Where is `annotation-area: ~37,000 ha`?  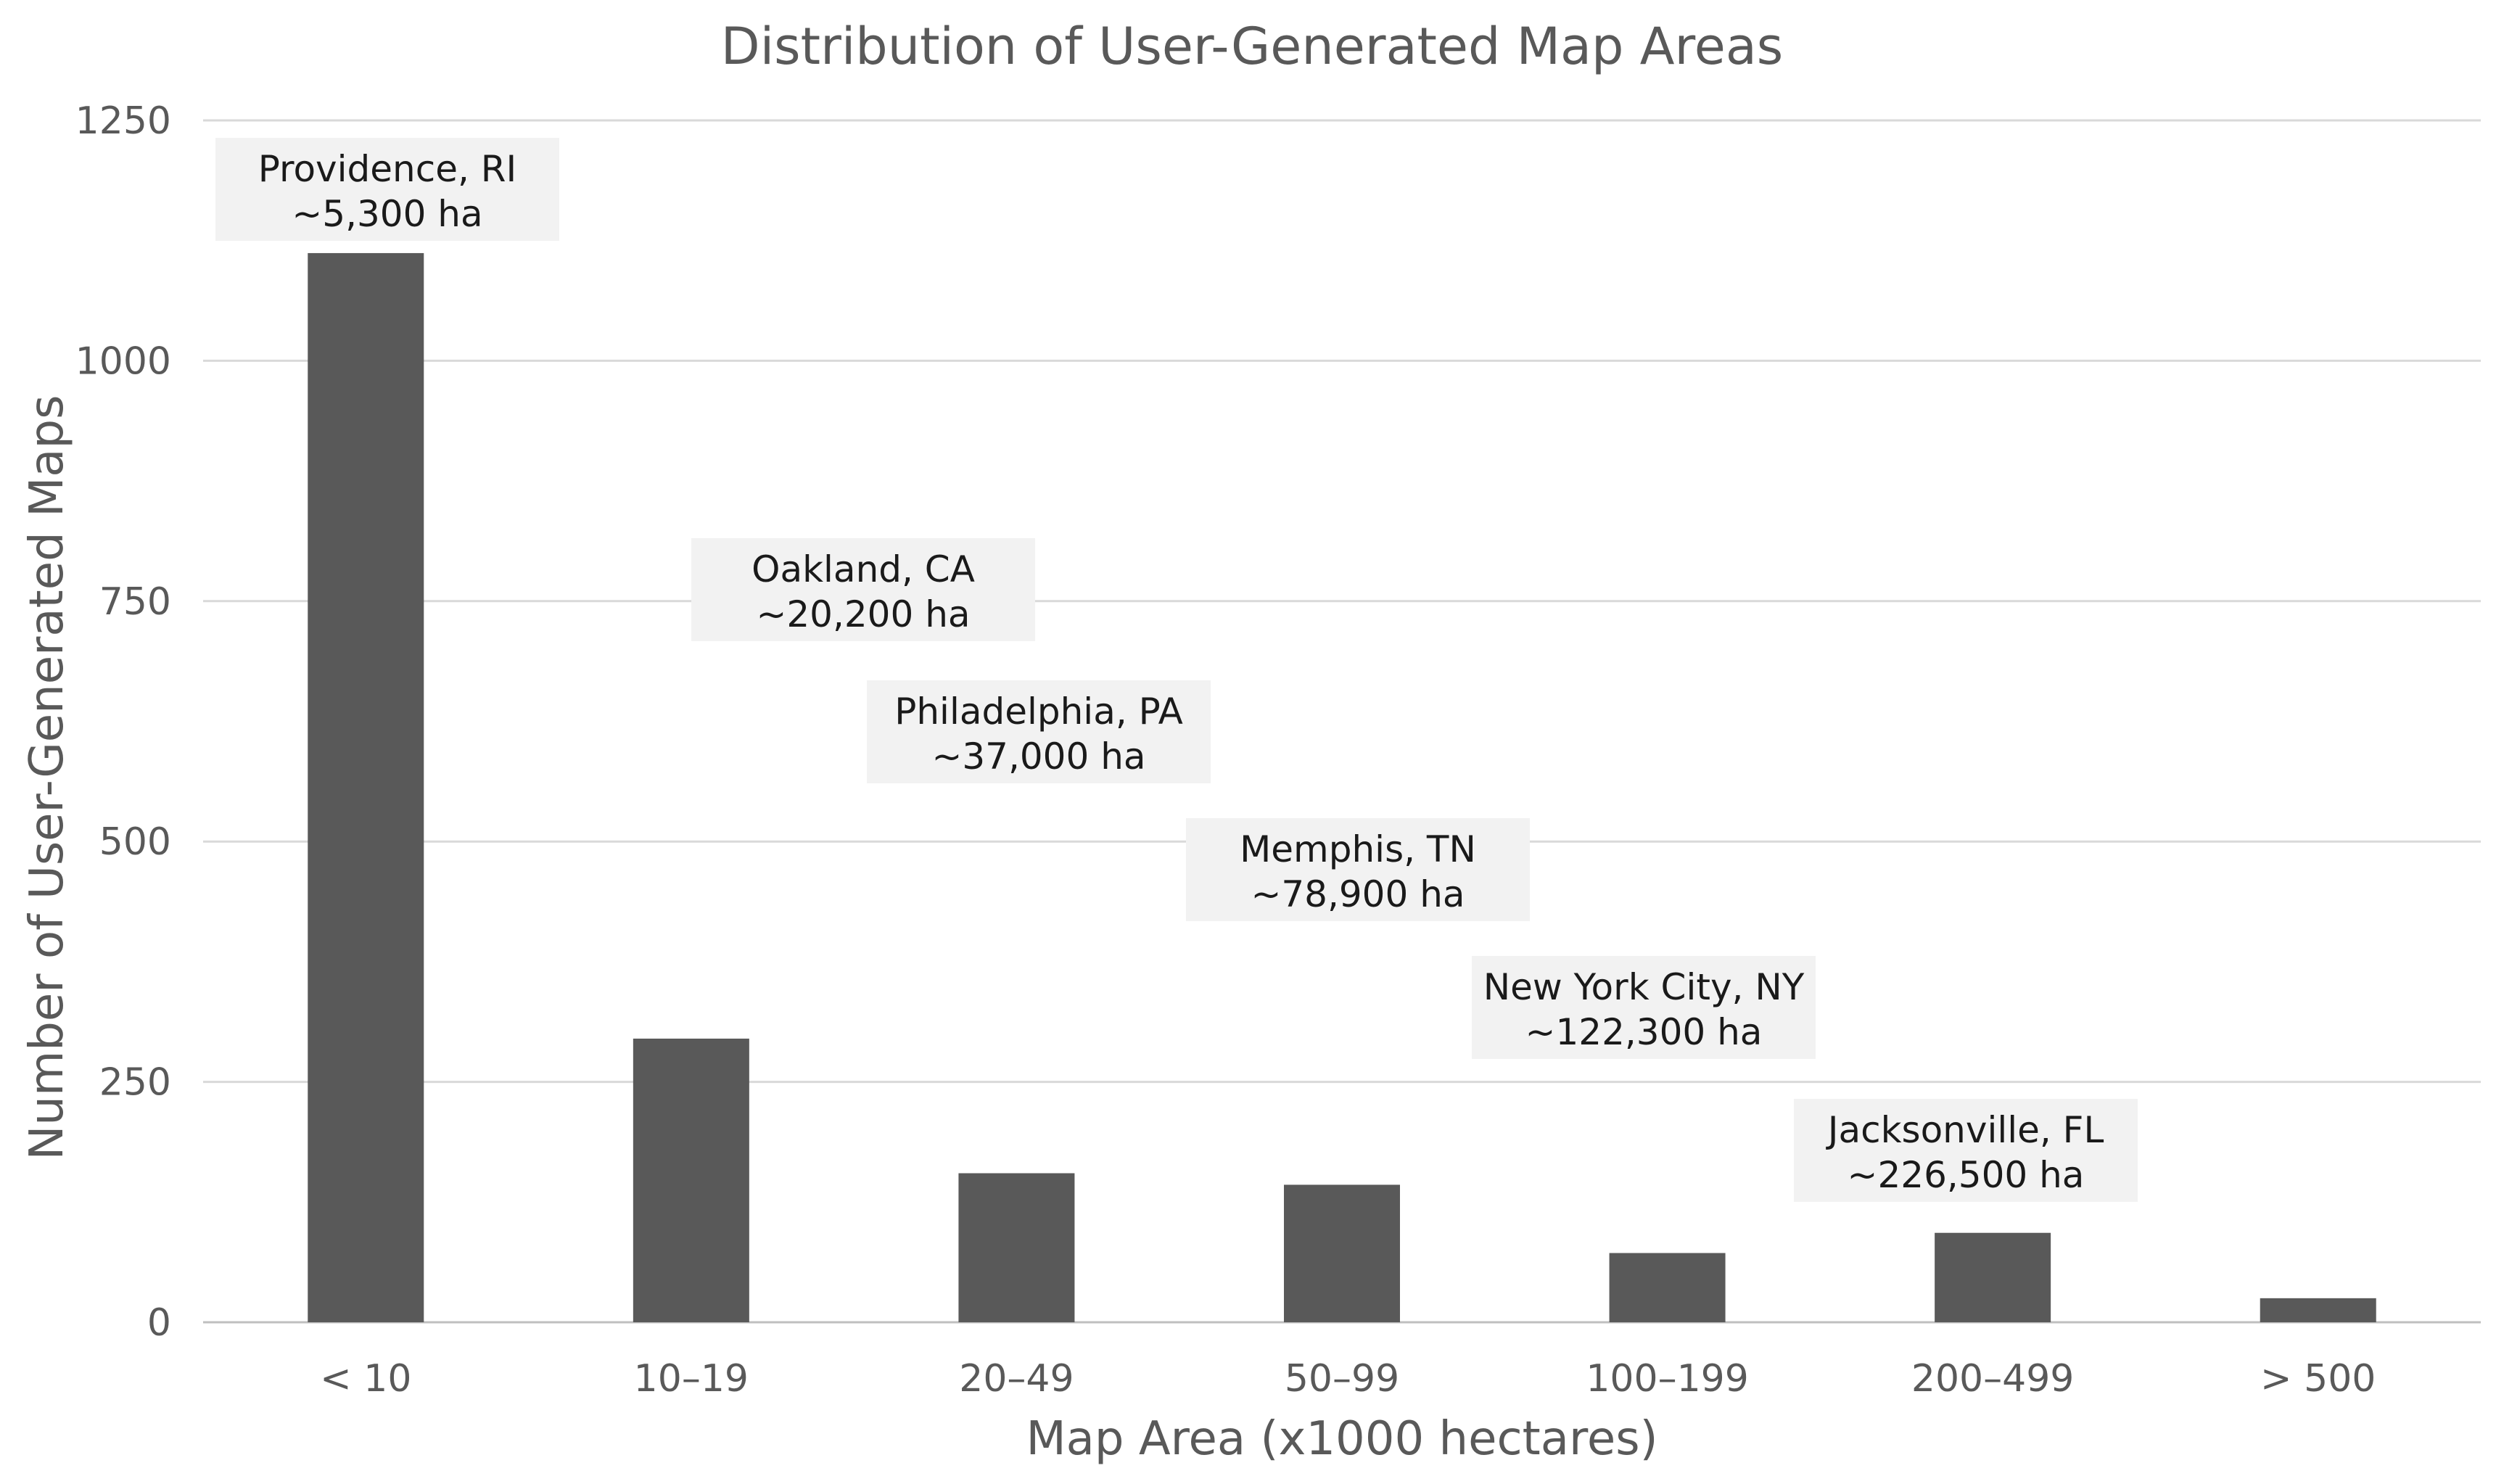
annotation-area: ~37,000 ha is located at coordinates (1038, 756).